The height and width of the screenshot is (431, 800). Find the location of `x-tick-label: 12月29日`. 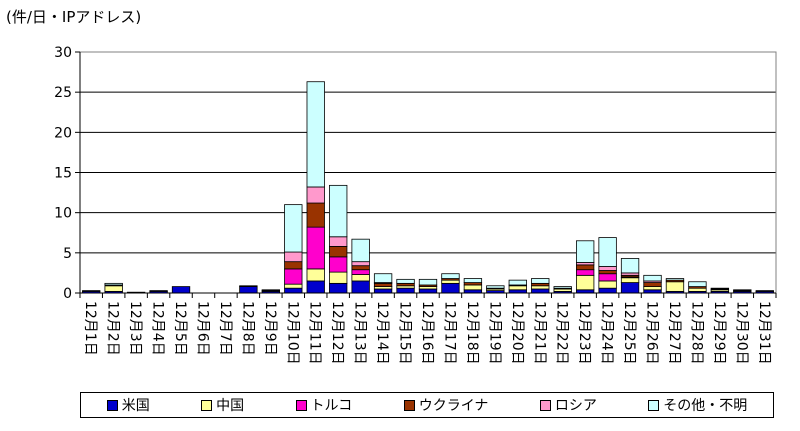

x-tick-label: 12月29日 is located at coordinates (719, 333).